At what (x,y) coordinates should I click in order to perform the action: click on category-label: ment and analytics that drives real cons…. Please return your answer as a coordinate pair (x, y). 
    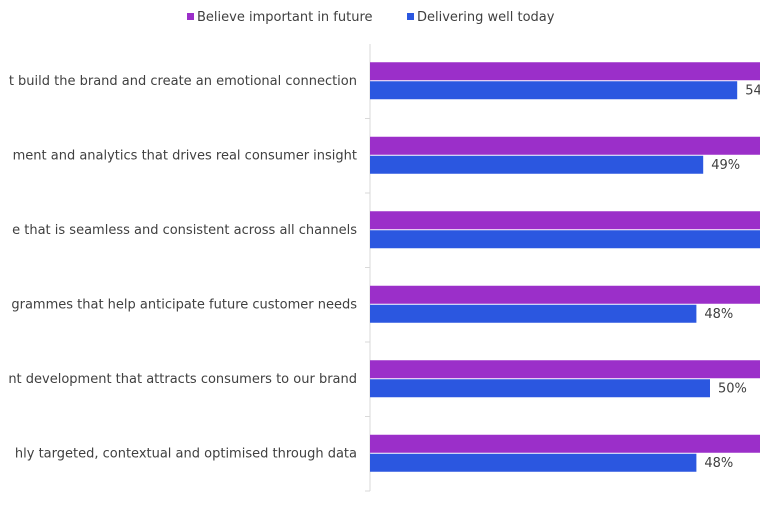
    Looking at the image, I should click on (185, 155).